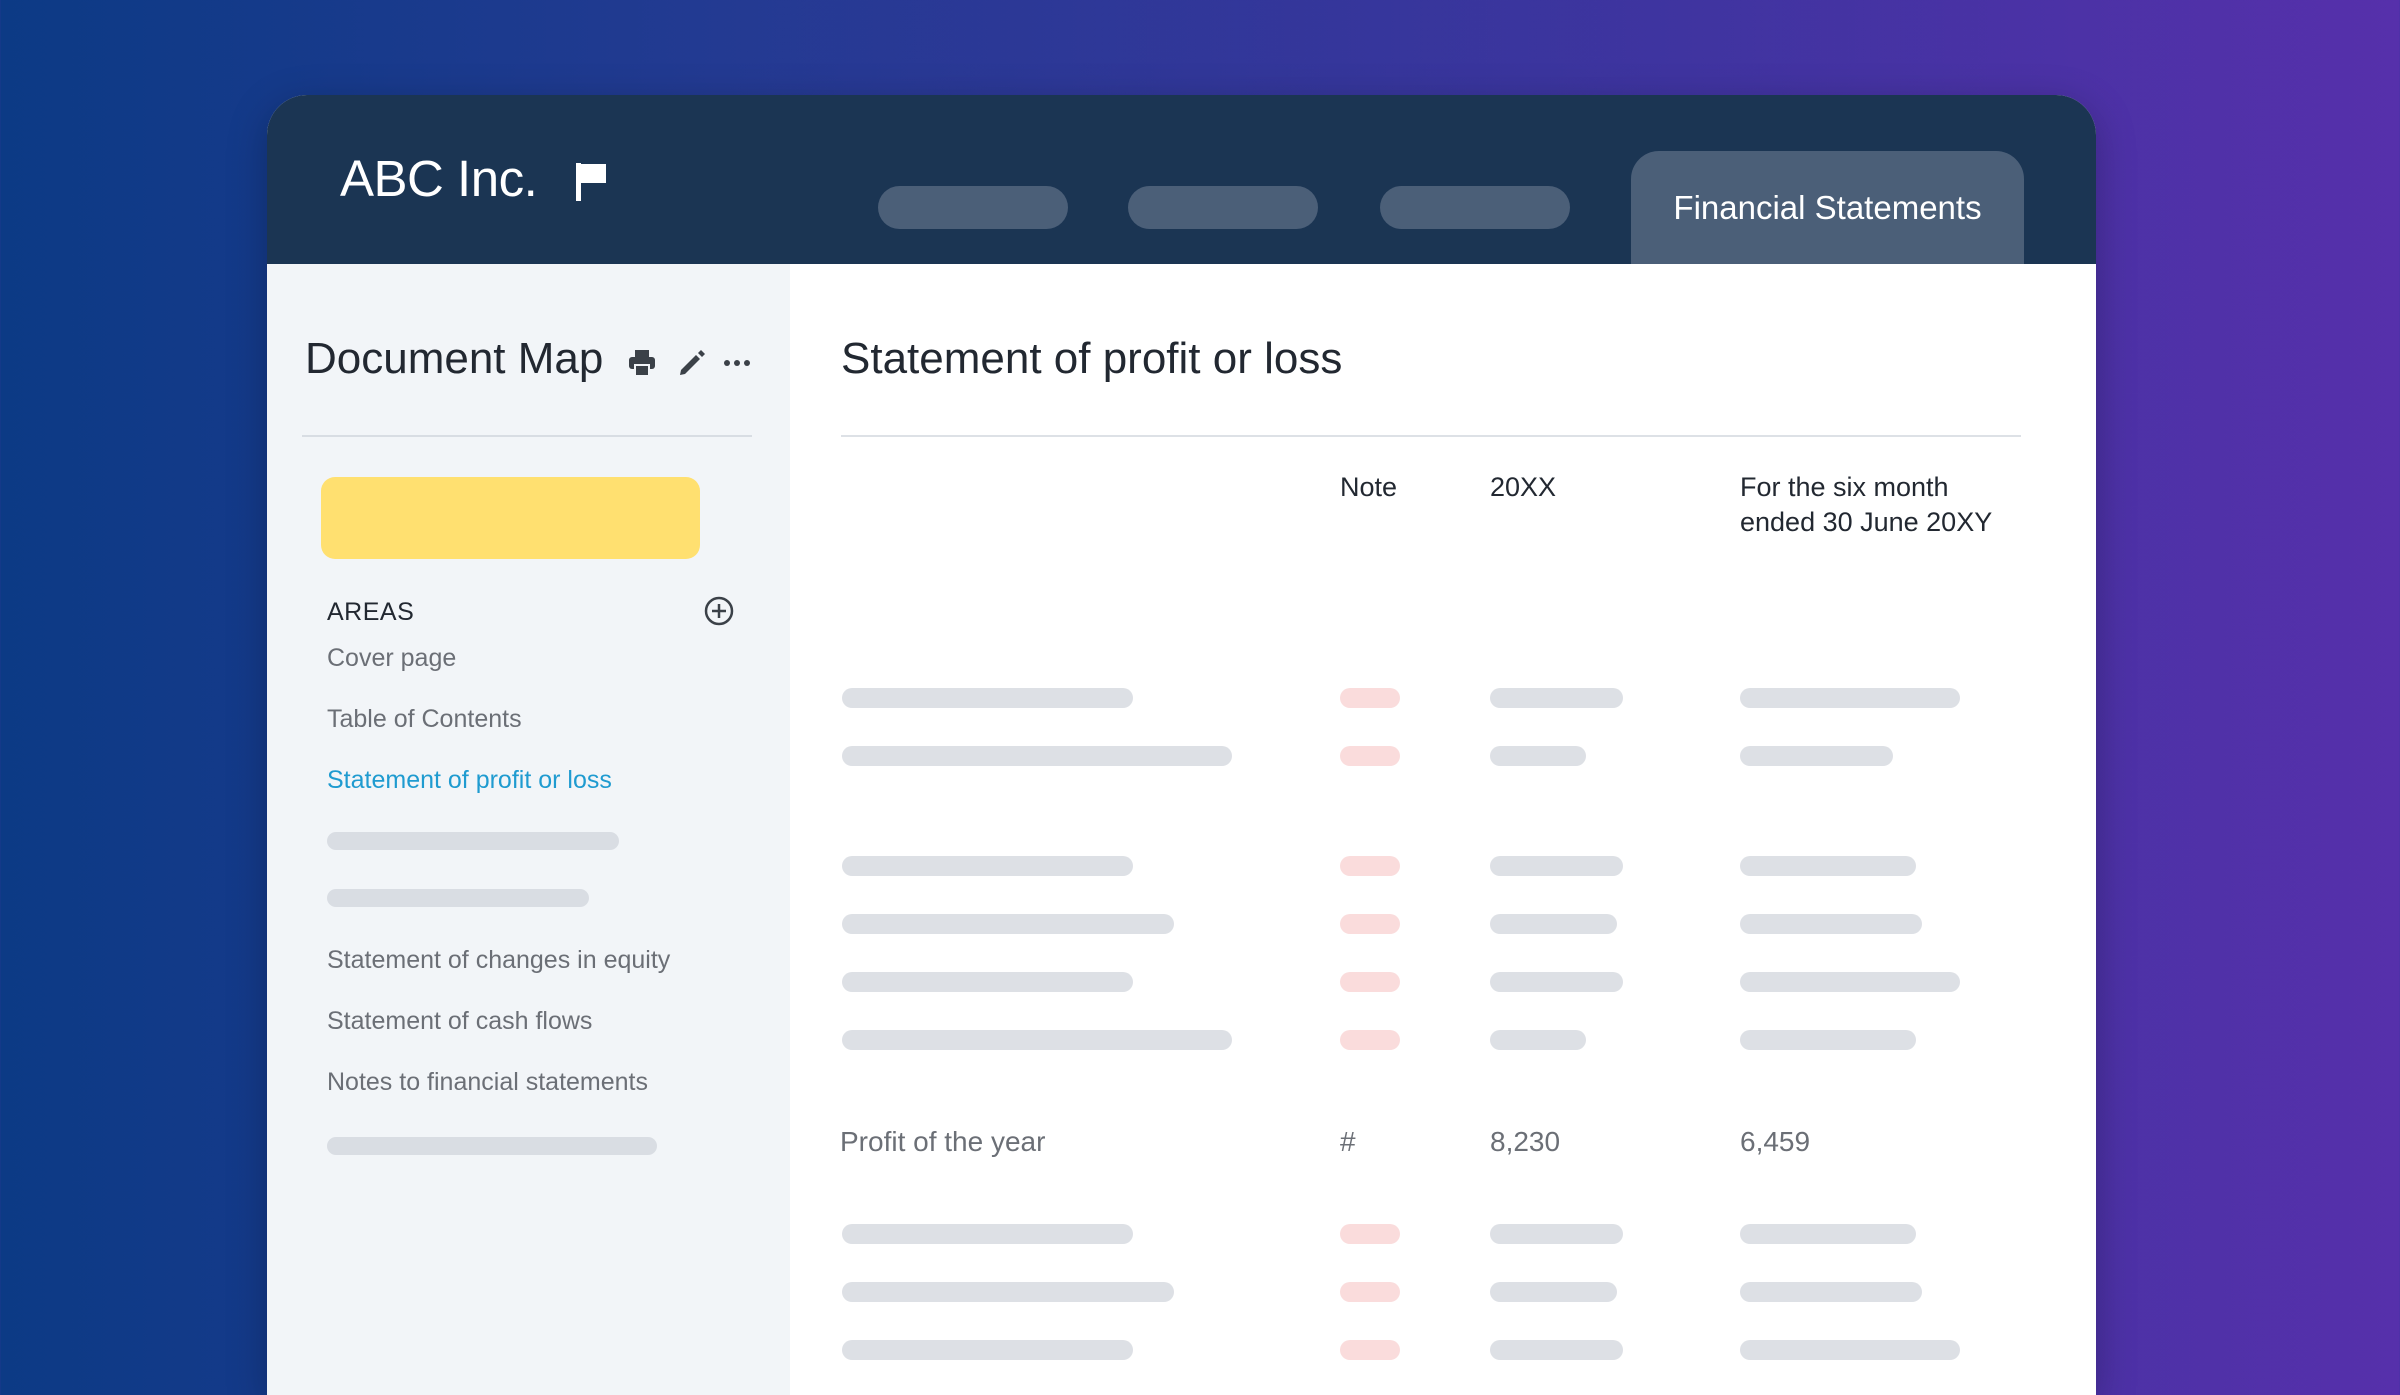 Image resolution: width=2400 pixels, height=1395 pixels. What do you see at coordinates (1775, 1141) in the screenshot?
I see `row-value-period: 6,459` at bounding box center [1775, 1141].